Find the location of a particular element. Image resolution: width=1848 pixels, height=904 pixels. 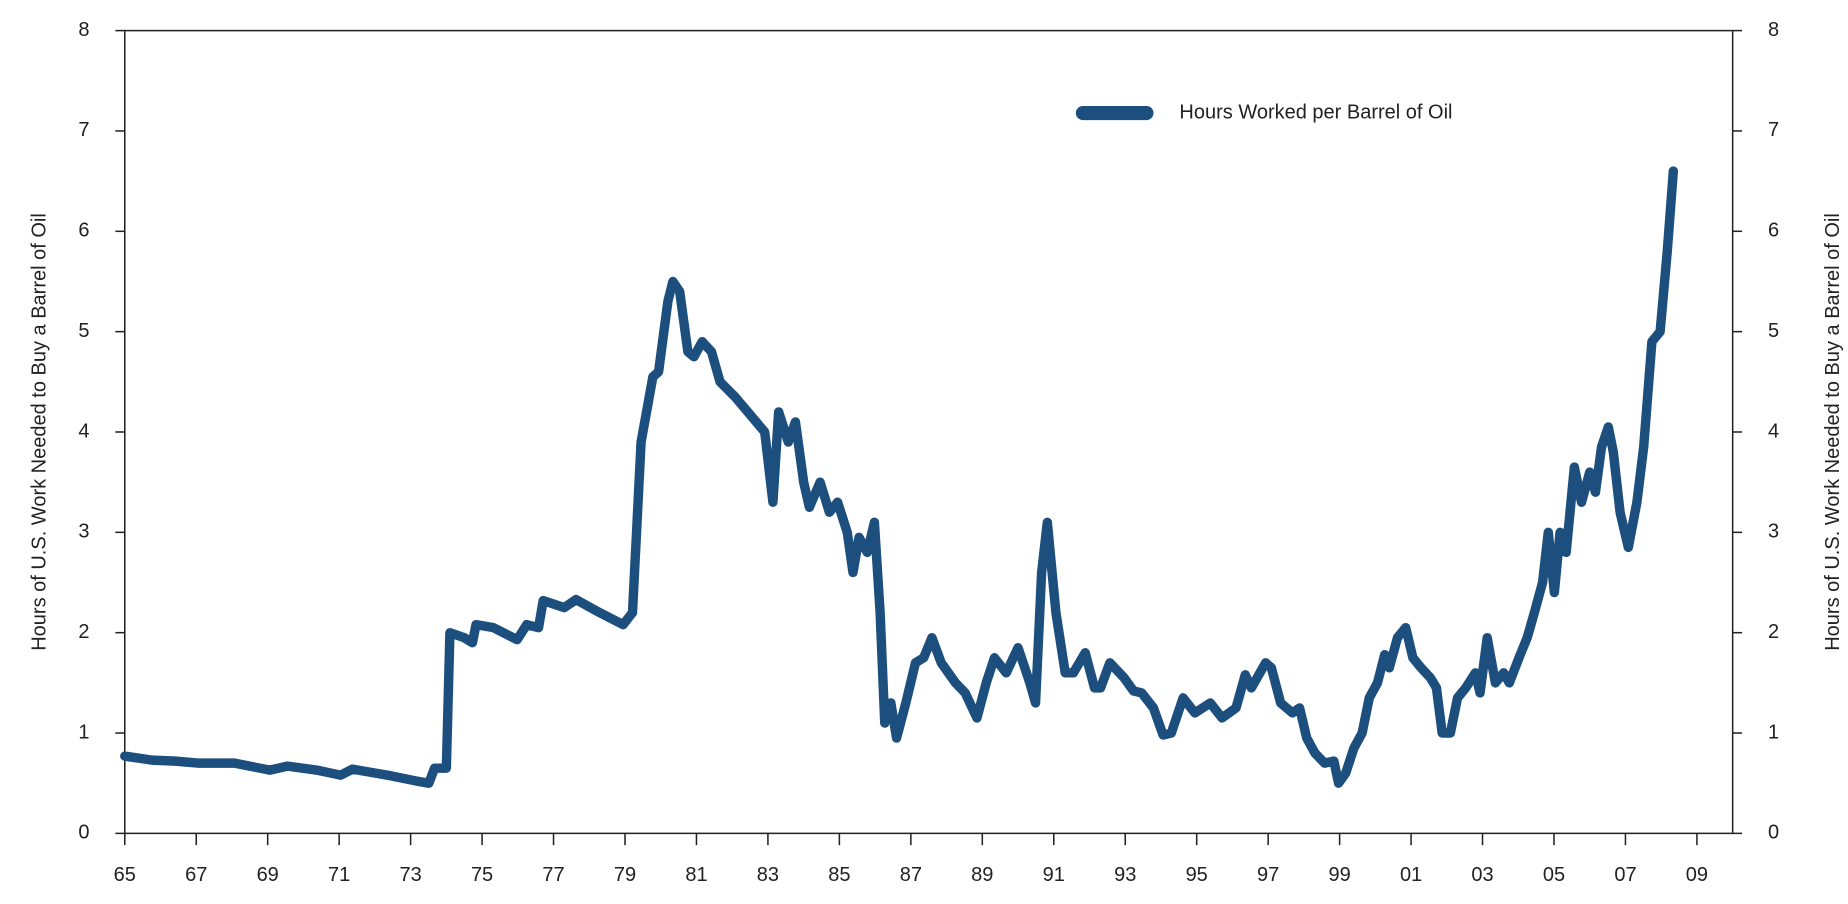

x-tick-label: 73 is located at coordinates (410, 875).